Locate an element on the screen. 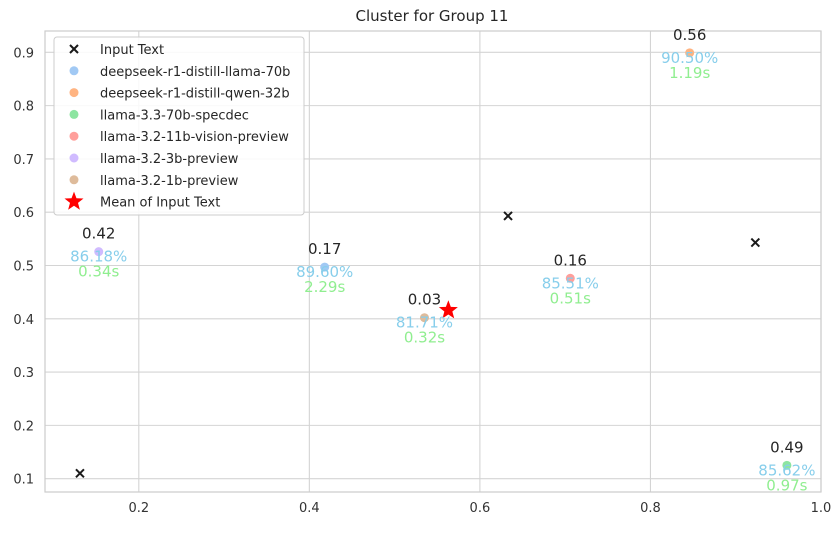 The height and width of the screenshot is (533, 838). legend-entry-label: Mean of Input Text is located at coordinates (160, 203).